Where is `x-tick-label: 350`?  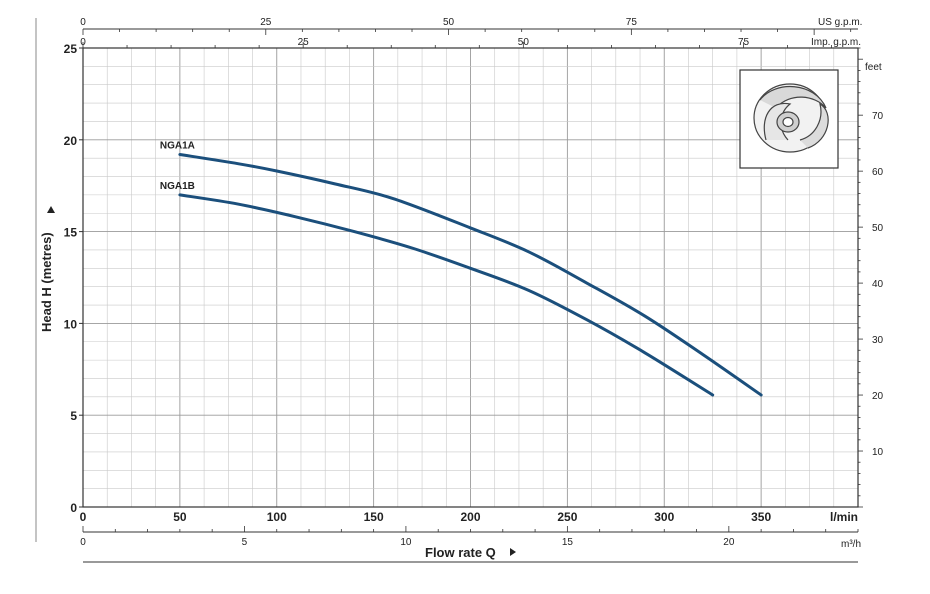
x-tick-label: 350 is located at coordinates (761, 517).